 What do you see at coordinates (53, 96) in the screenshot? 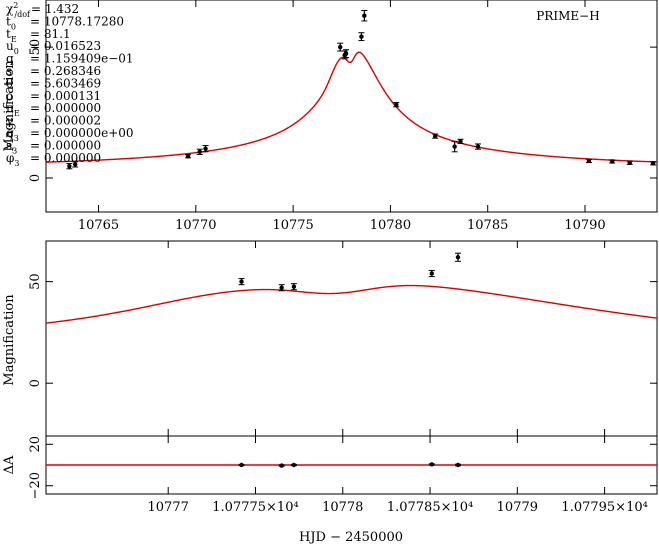
I see `fit-param-7: ρ = 0.000131` at bounding box center [53, 96].